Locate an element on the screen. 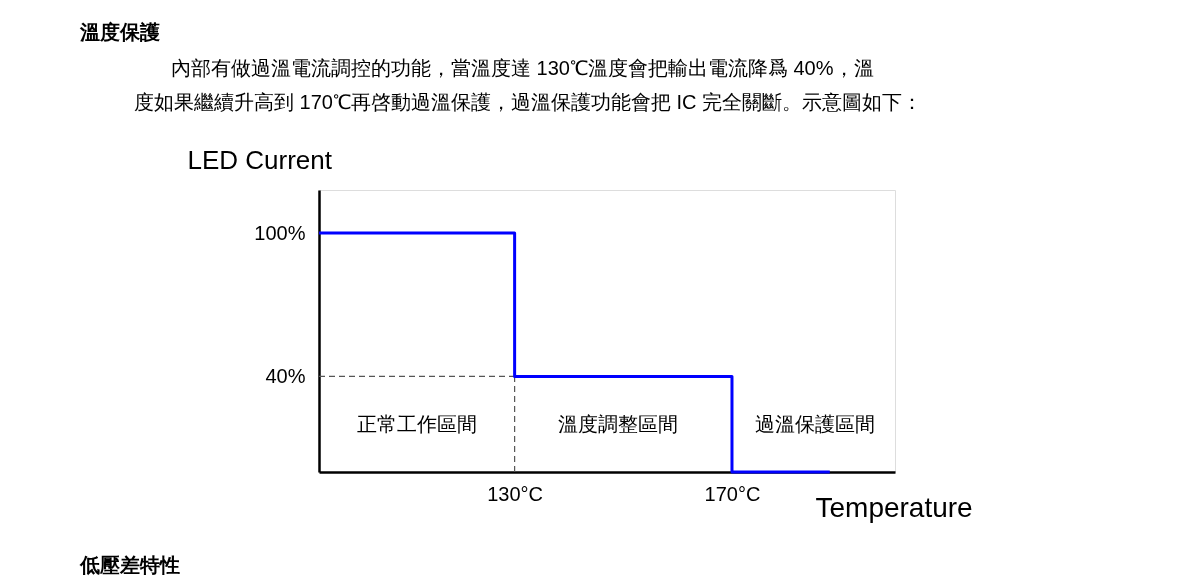 This screenshot has width=1180, height=578. y-tick-label: 100% is located at coordinates (280, 232).